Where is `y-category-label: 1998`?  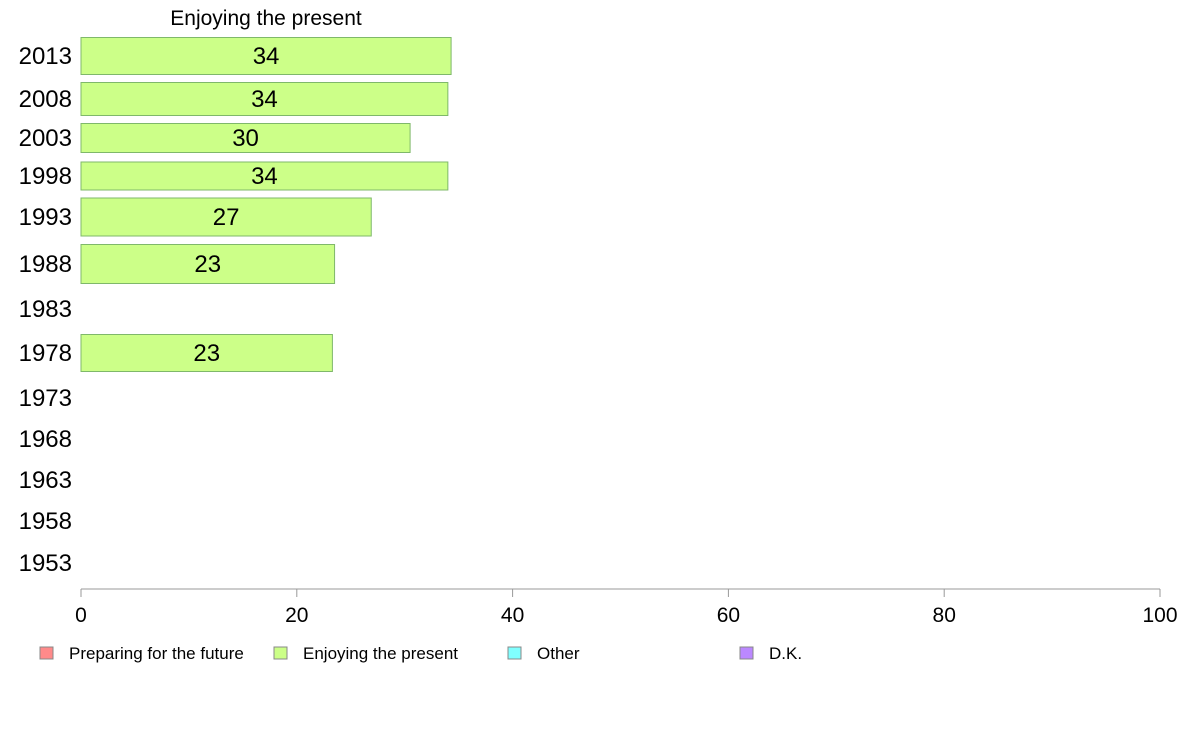 y-category-label: 1998 is located at coordinates (45, 176).